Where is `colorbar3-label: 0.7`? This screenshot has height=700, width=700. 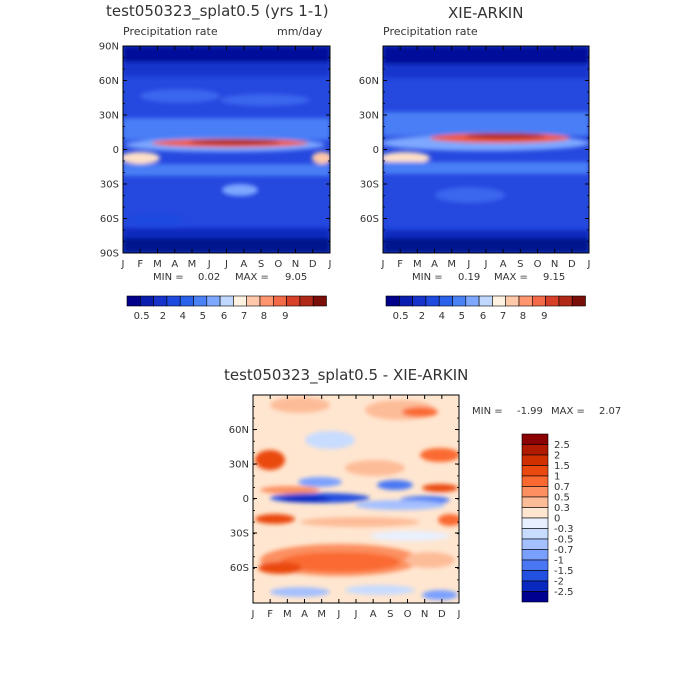
colorbar3-label: 0.7 is located at coordinates (562, 487).